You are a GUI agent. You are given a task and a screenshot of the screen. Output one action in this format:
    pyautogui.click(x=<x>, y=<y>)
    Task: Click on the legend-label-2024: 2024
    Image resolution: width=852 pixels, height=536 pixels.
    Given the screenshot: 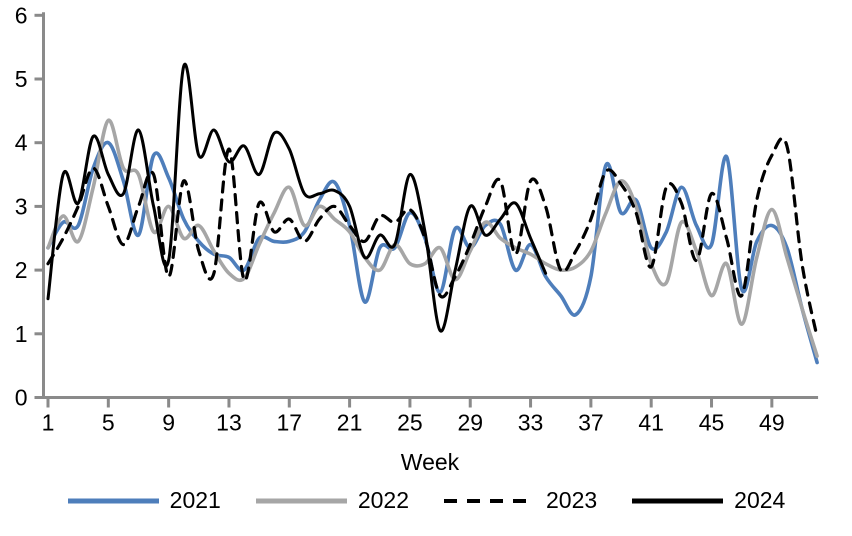 What is the action you would take?
    pyautogui.click(x=760, y=500)
    